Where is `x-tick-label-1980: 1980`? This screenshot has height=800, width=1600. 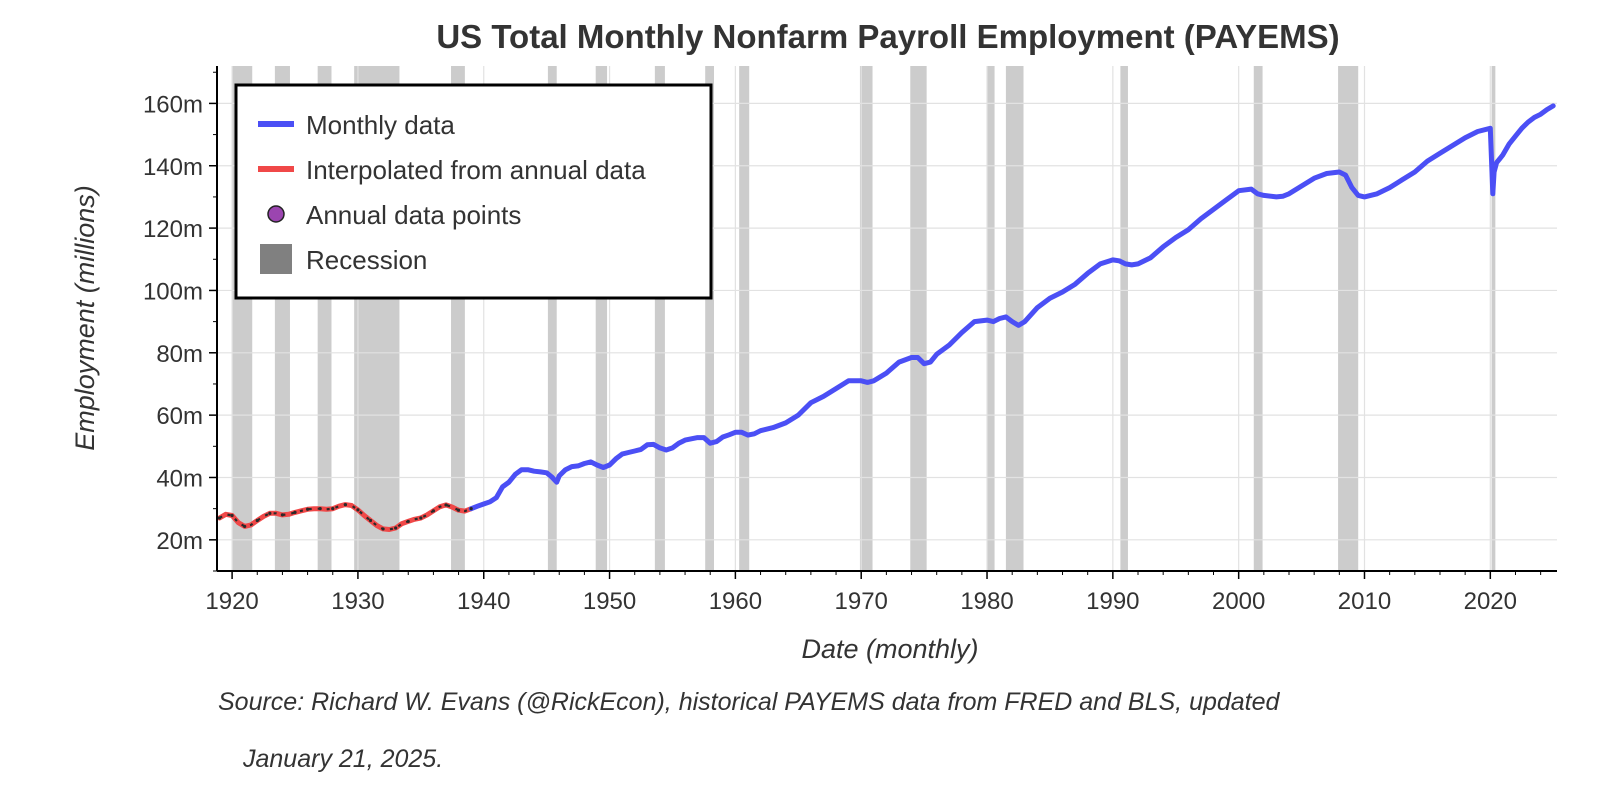
x-tick-label-1980: 1980 is located at coordinates (986, 601).